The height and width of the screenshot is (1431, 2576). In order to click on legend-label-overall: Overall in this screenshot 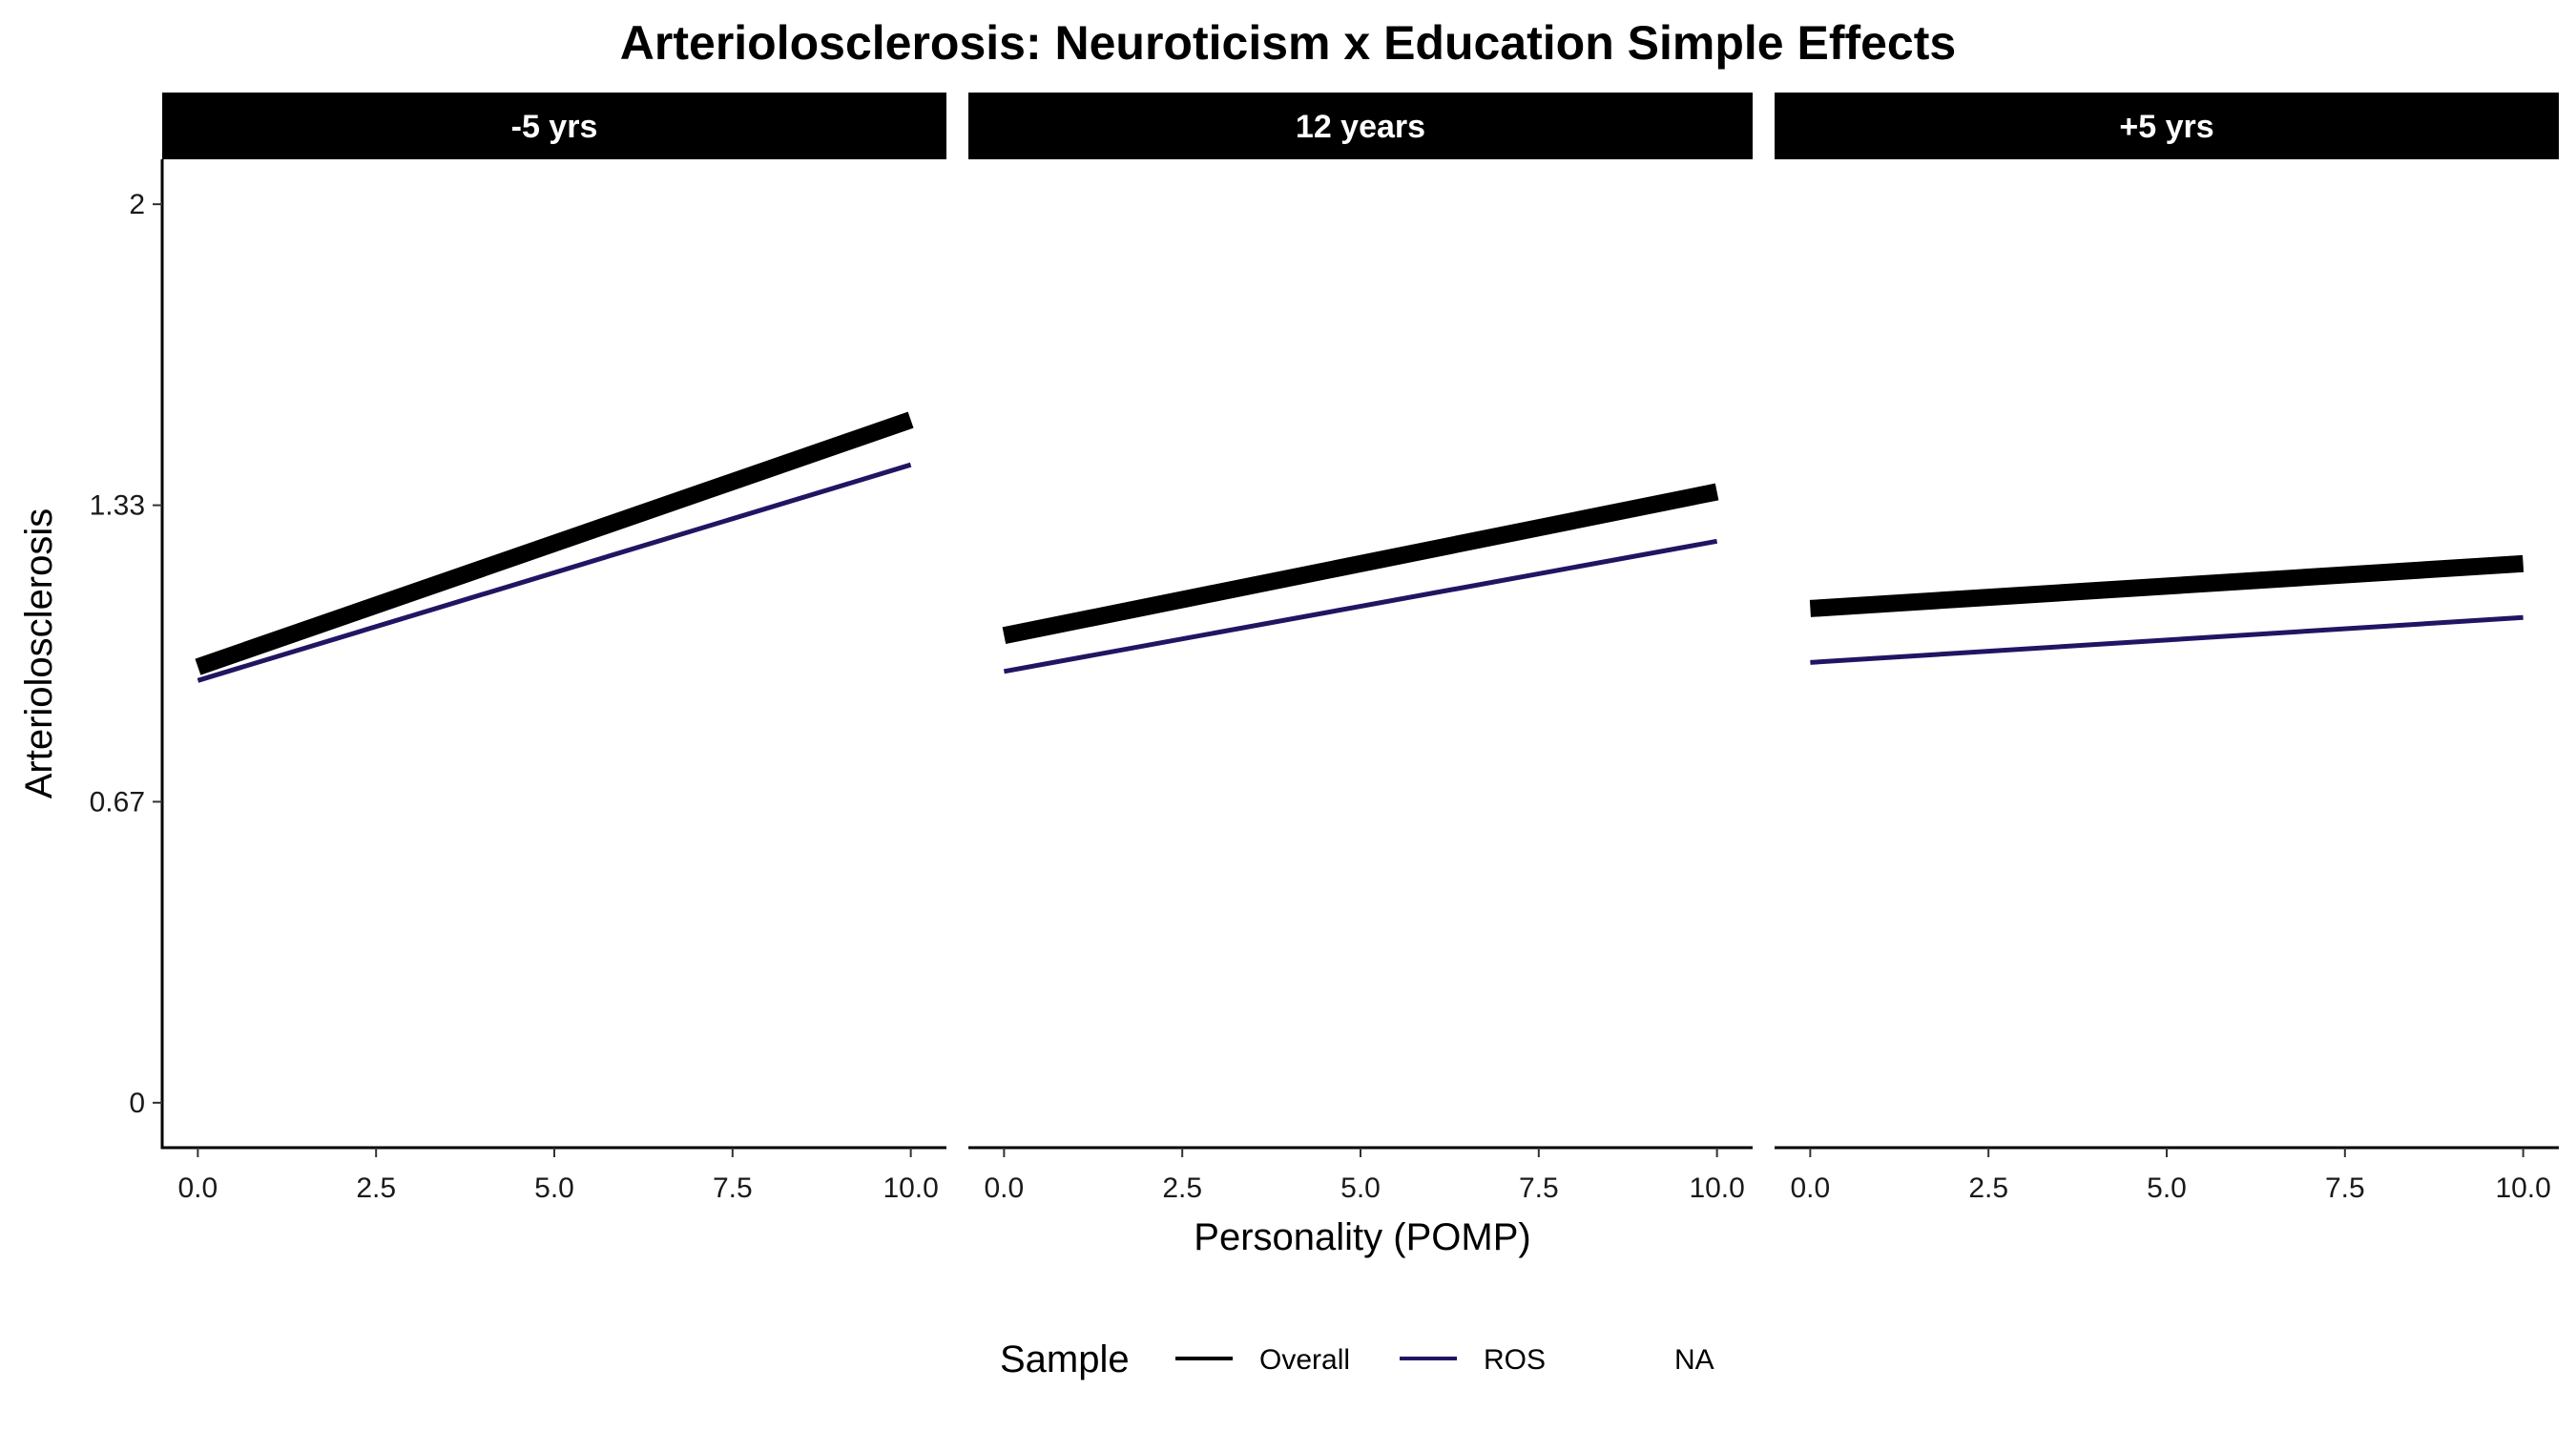, I will do `click(1304, 1360)`.